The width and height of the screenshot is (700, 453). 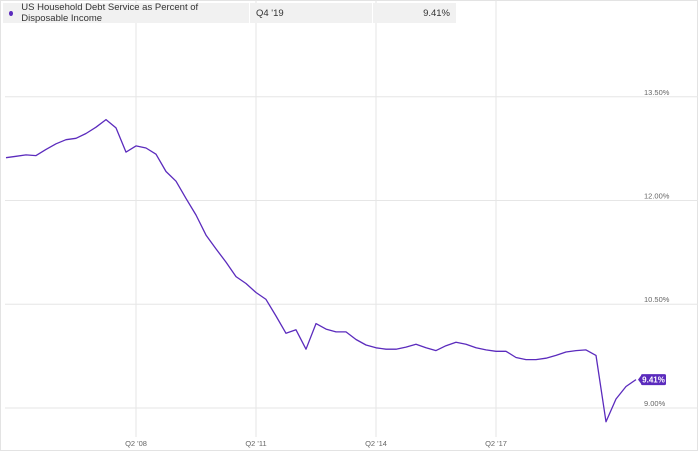 I want to click on x-tick-label: Q2 '17, so click(x=496, y=443).